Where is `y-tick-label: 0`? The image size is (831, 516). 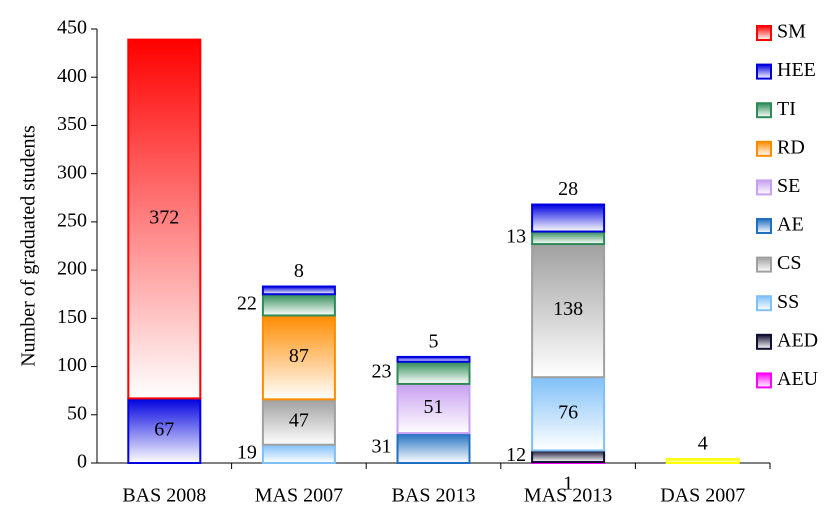
y-tick-label: 0 is located at coordinates (82, 462).